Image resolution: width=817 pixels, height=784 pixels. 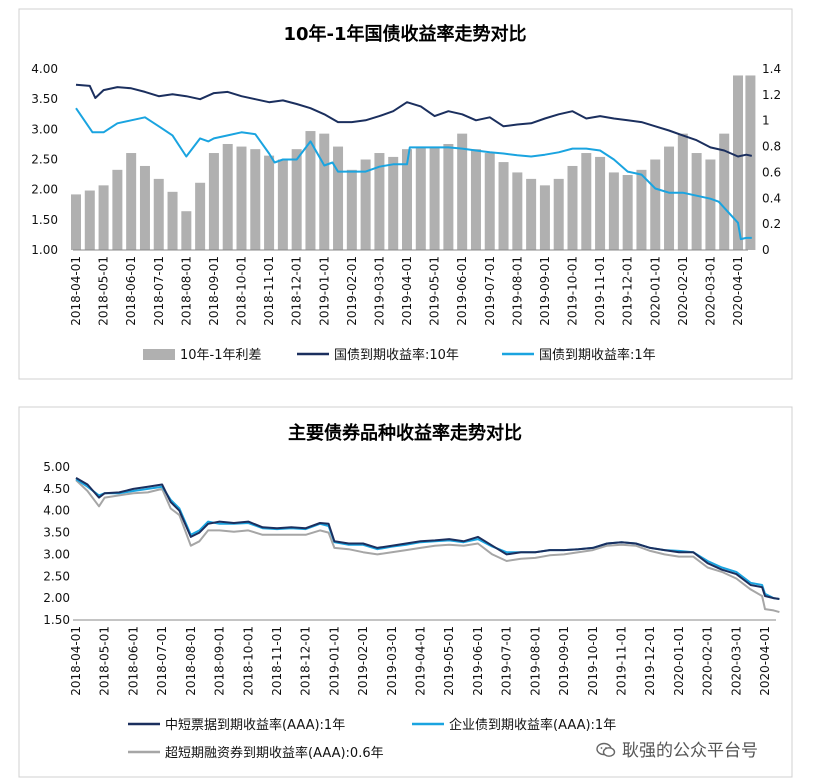 I want to click on series-line-corp, so click(x=427, y=539).